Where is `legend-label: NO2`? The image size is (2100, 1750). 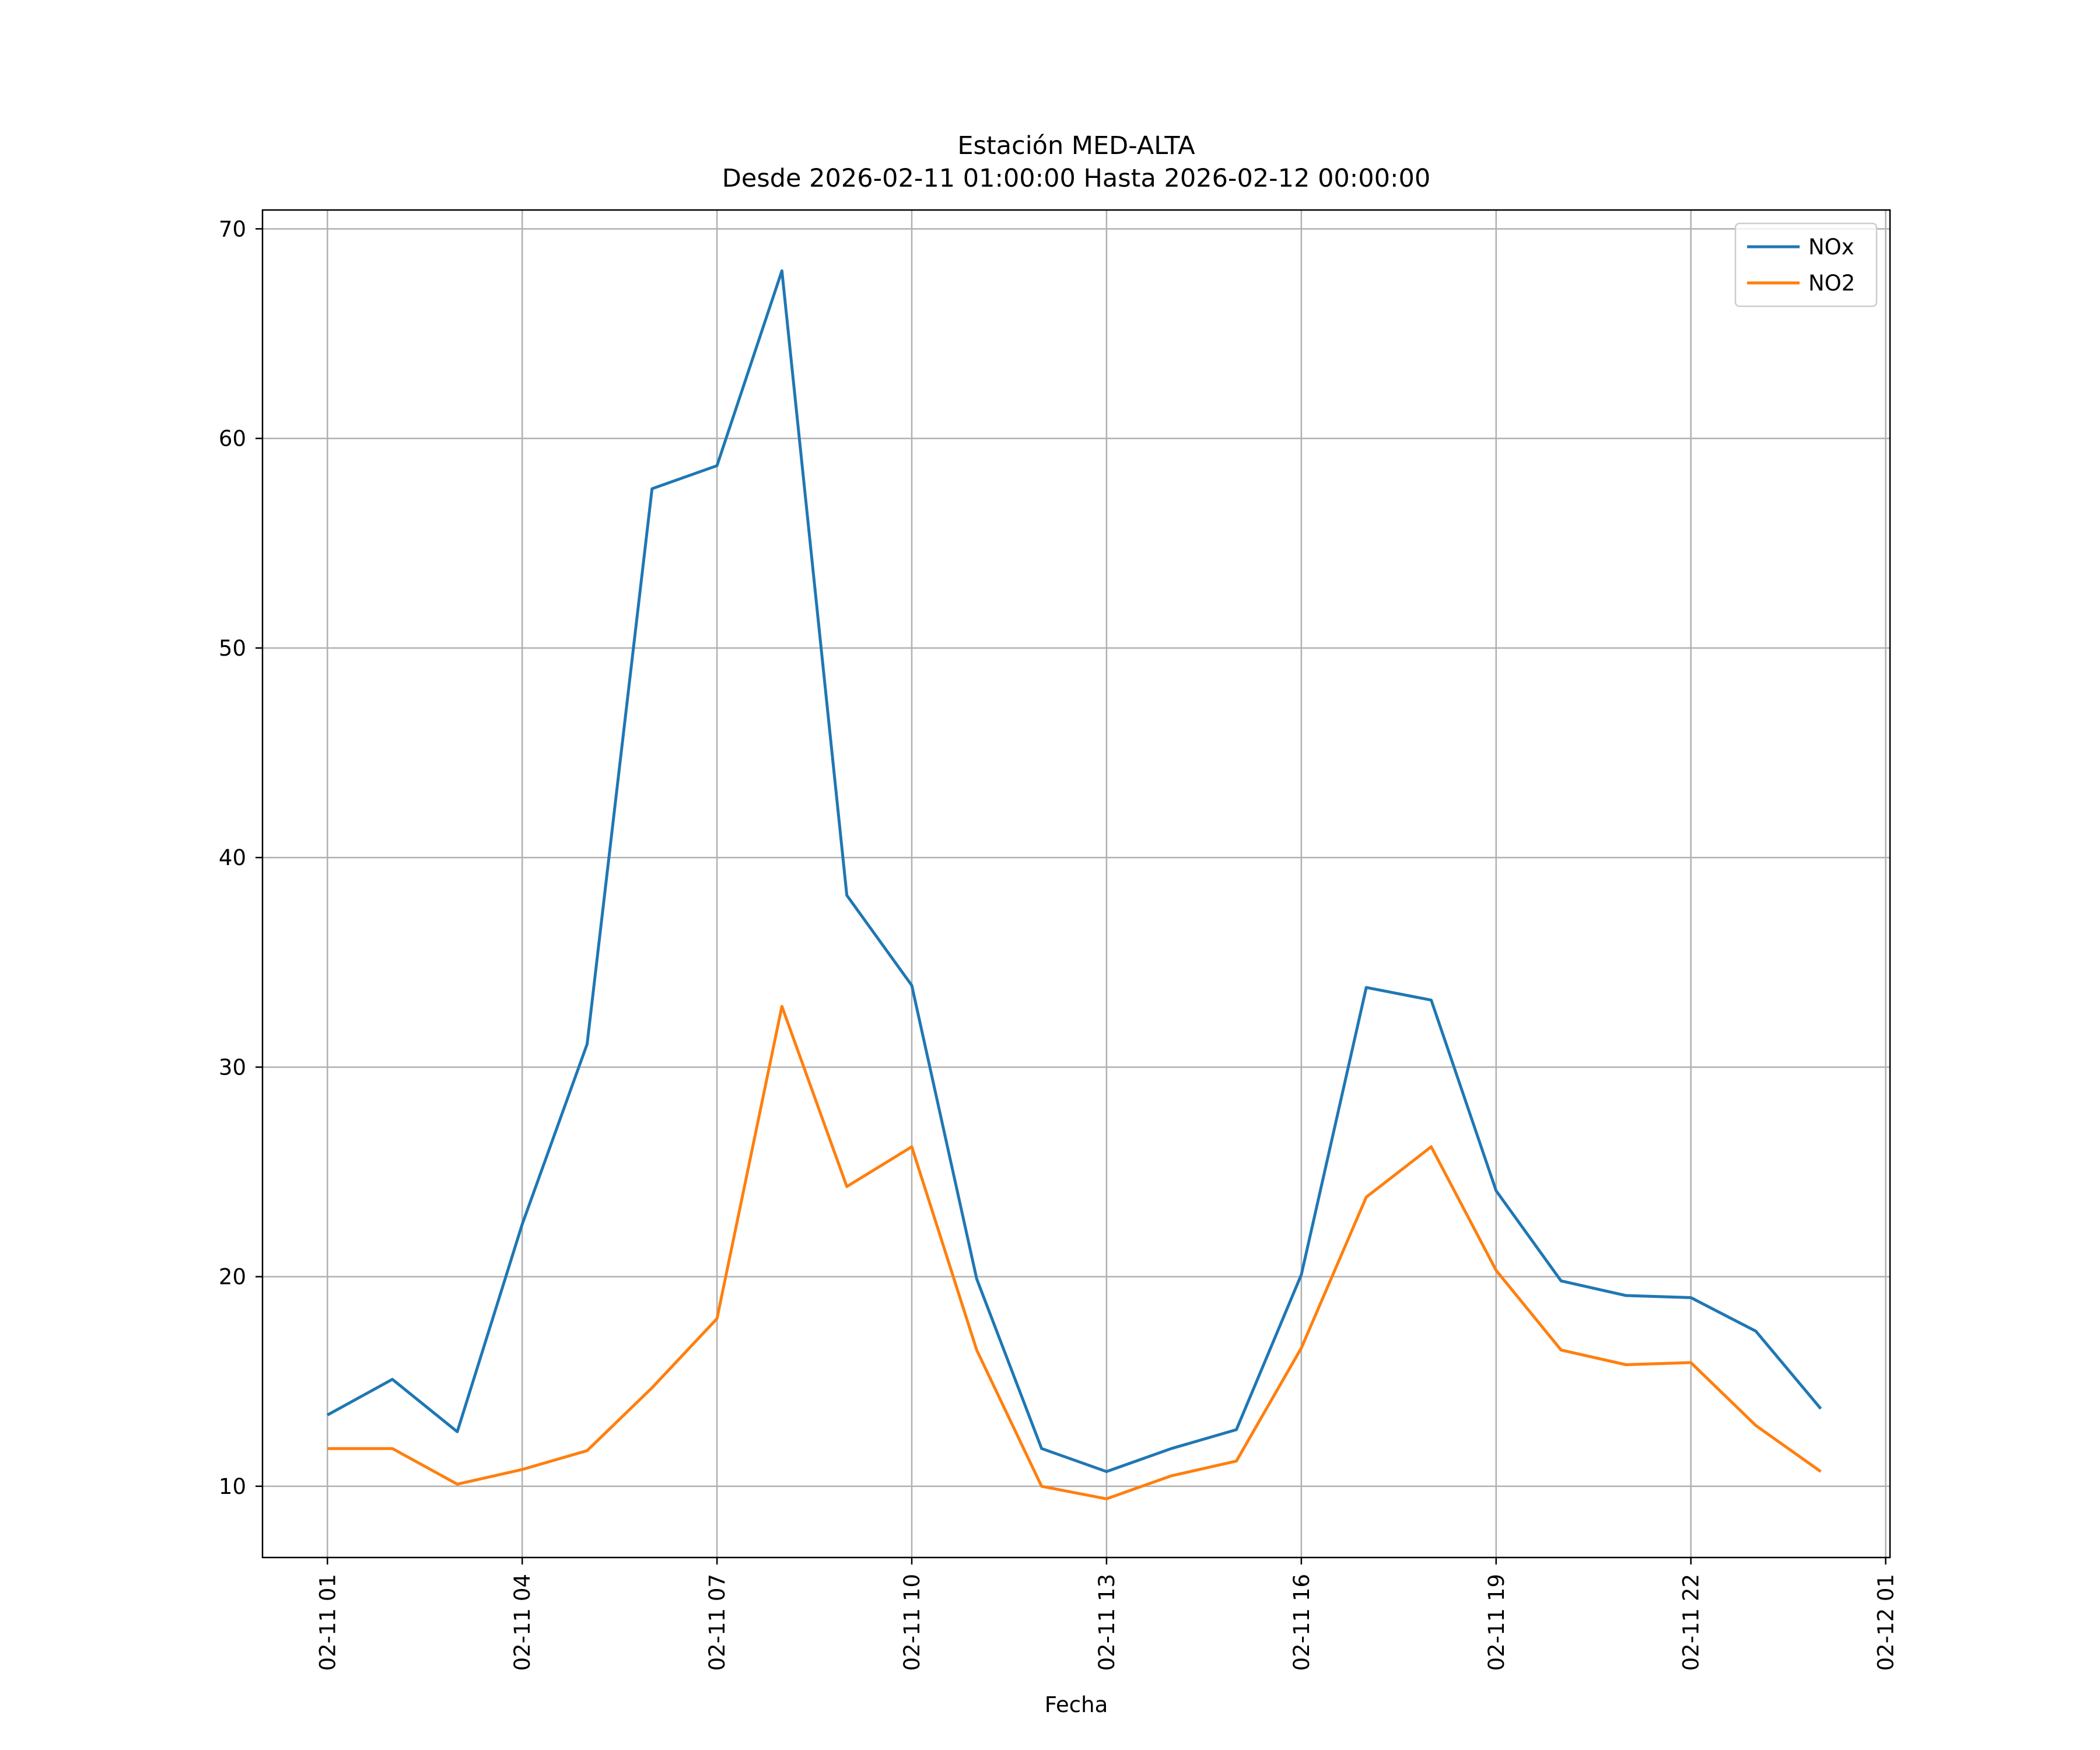
legend-label: NO2 is located at coordinates (1831, 283).